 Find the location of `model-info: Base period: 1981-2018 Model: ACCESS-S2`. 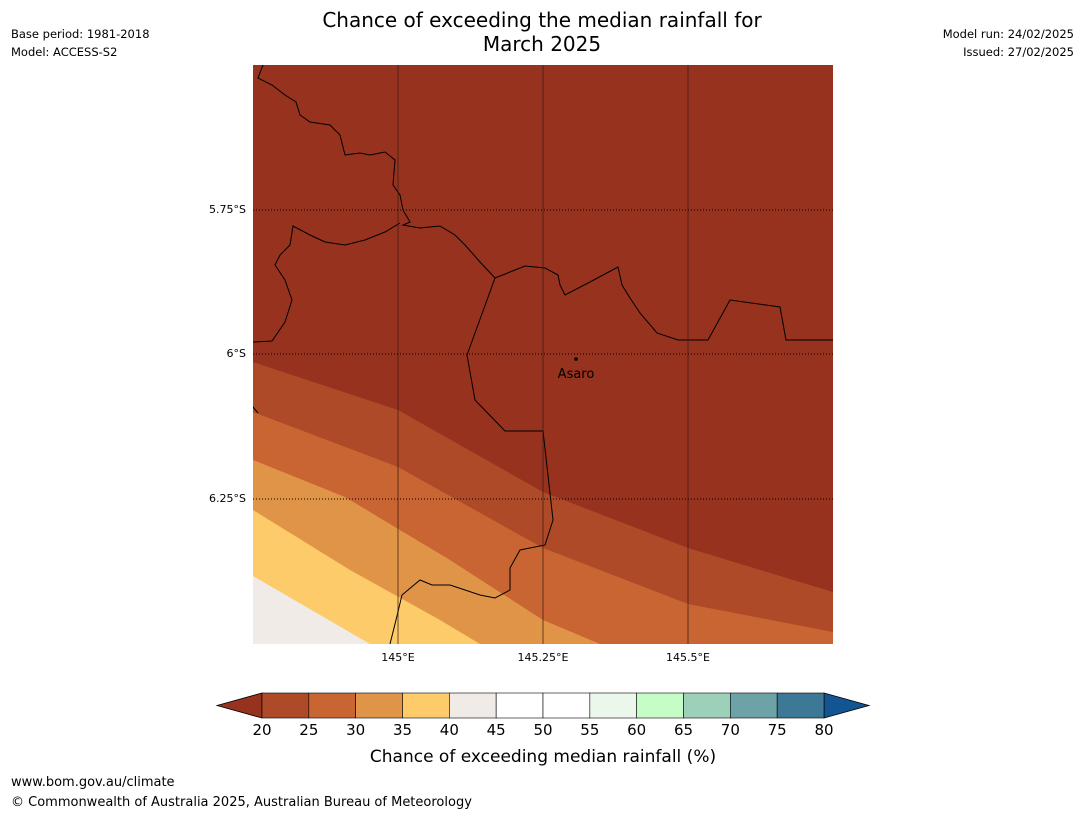

model-info: Base period: 1981-2018 Model: ACCESS-S2 is located at coordinates (80, 43).